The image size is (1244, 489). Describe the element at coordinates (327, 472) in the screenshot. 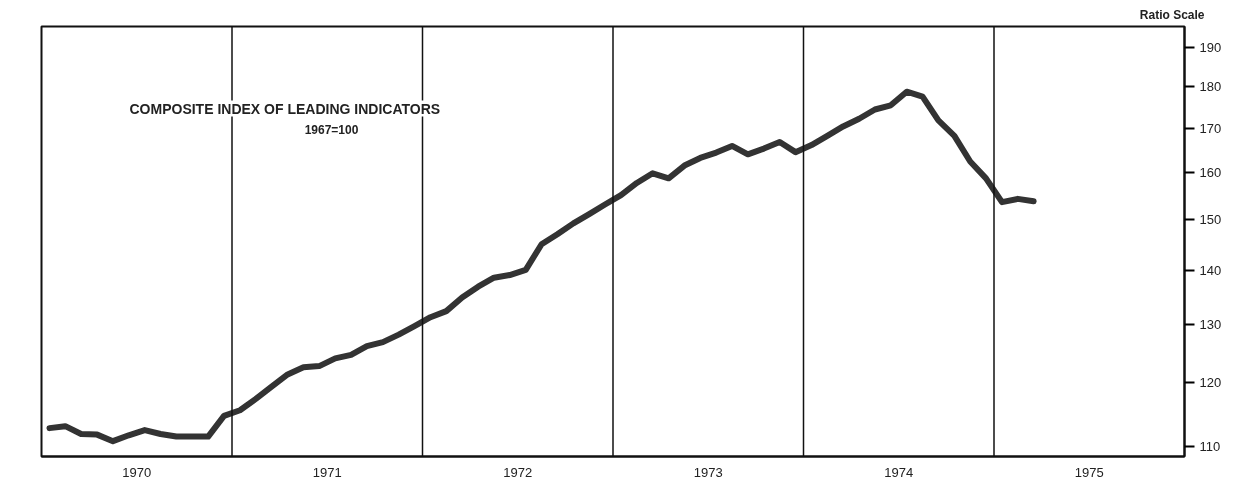

I see `x-tick-label: 1971` at that location.